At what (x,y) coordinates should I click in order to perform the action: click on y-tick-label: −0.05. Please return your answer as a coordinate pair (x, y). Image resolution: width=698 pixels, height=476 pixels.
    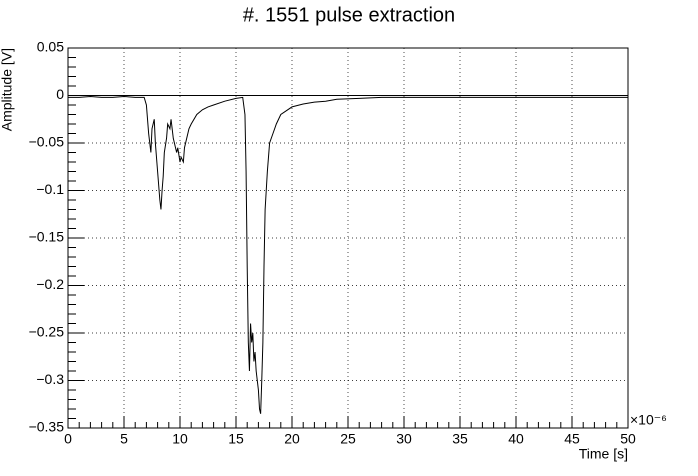
    Looking at the image, I should click on (47, 142).